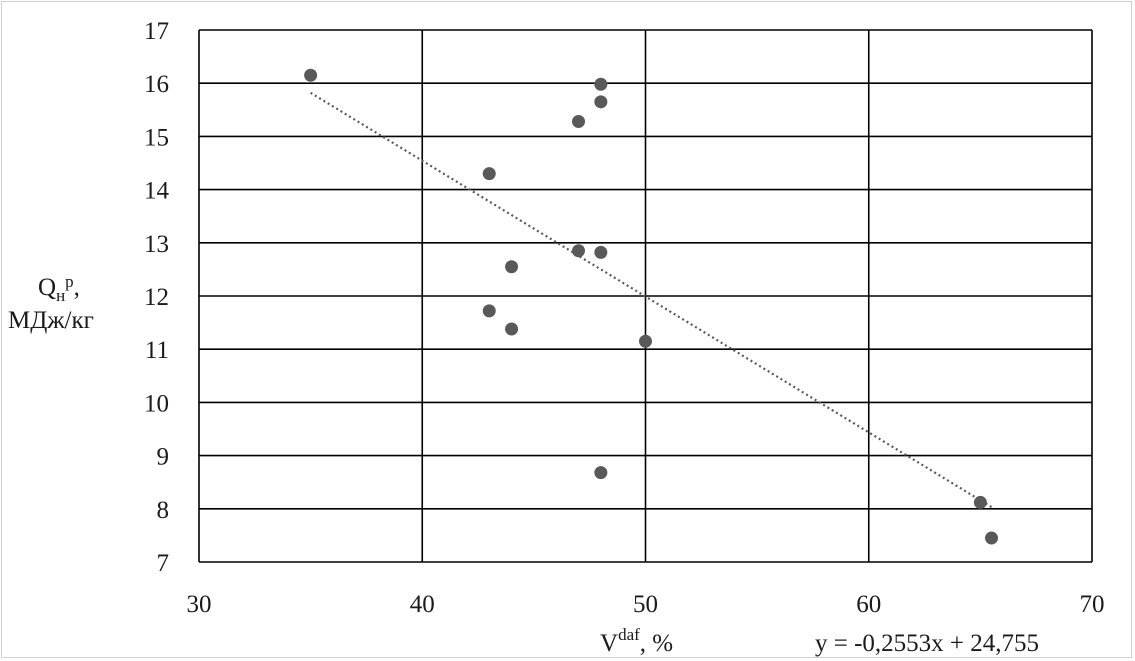 This screenshot has width=1135, height=661. What do you see at coordinates (156, 31) in the screenshot?
I see `y-tick-label: 17` at bounding box center [156, 31].